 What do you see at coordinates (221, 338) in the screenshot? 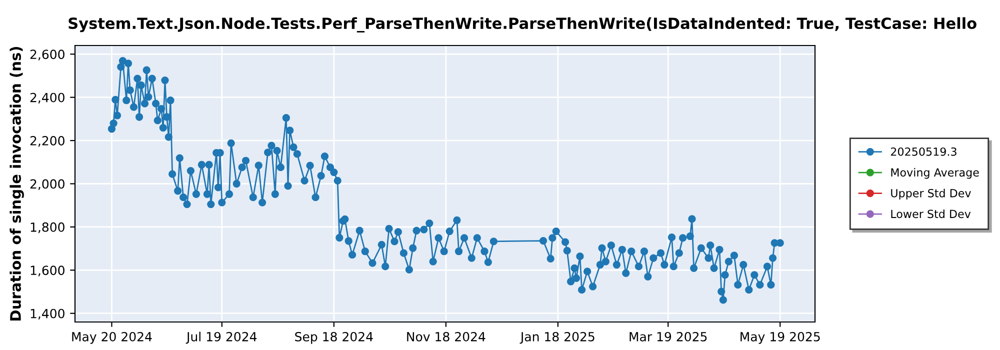
I see `x-tick-label: Jul 19 2024` at bounding box center [221, 338].